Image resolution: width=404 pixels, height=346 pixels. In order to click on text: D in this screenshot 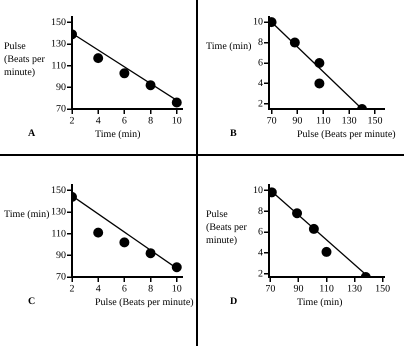, I will do `click(234, 301)`.